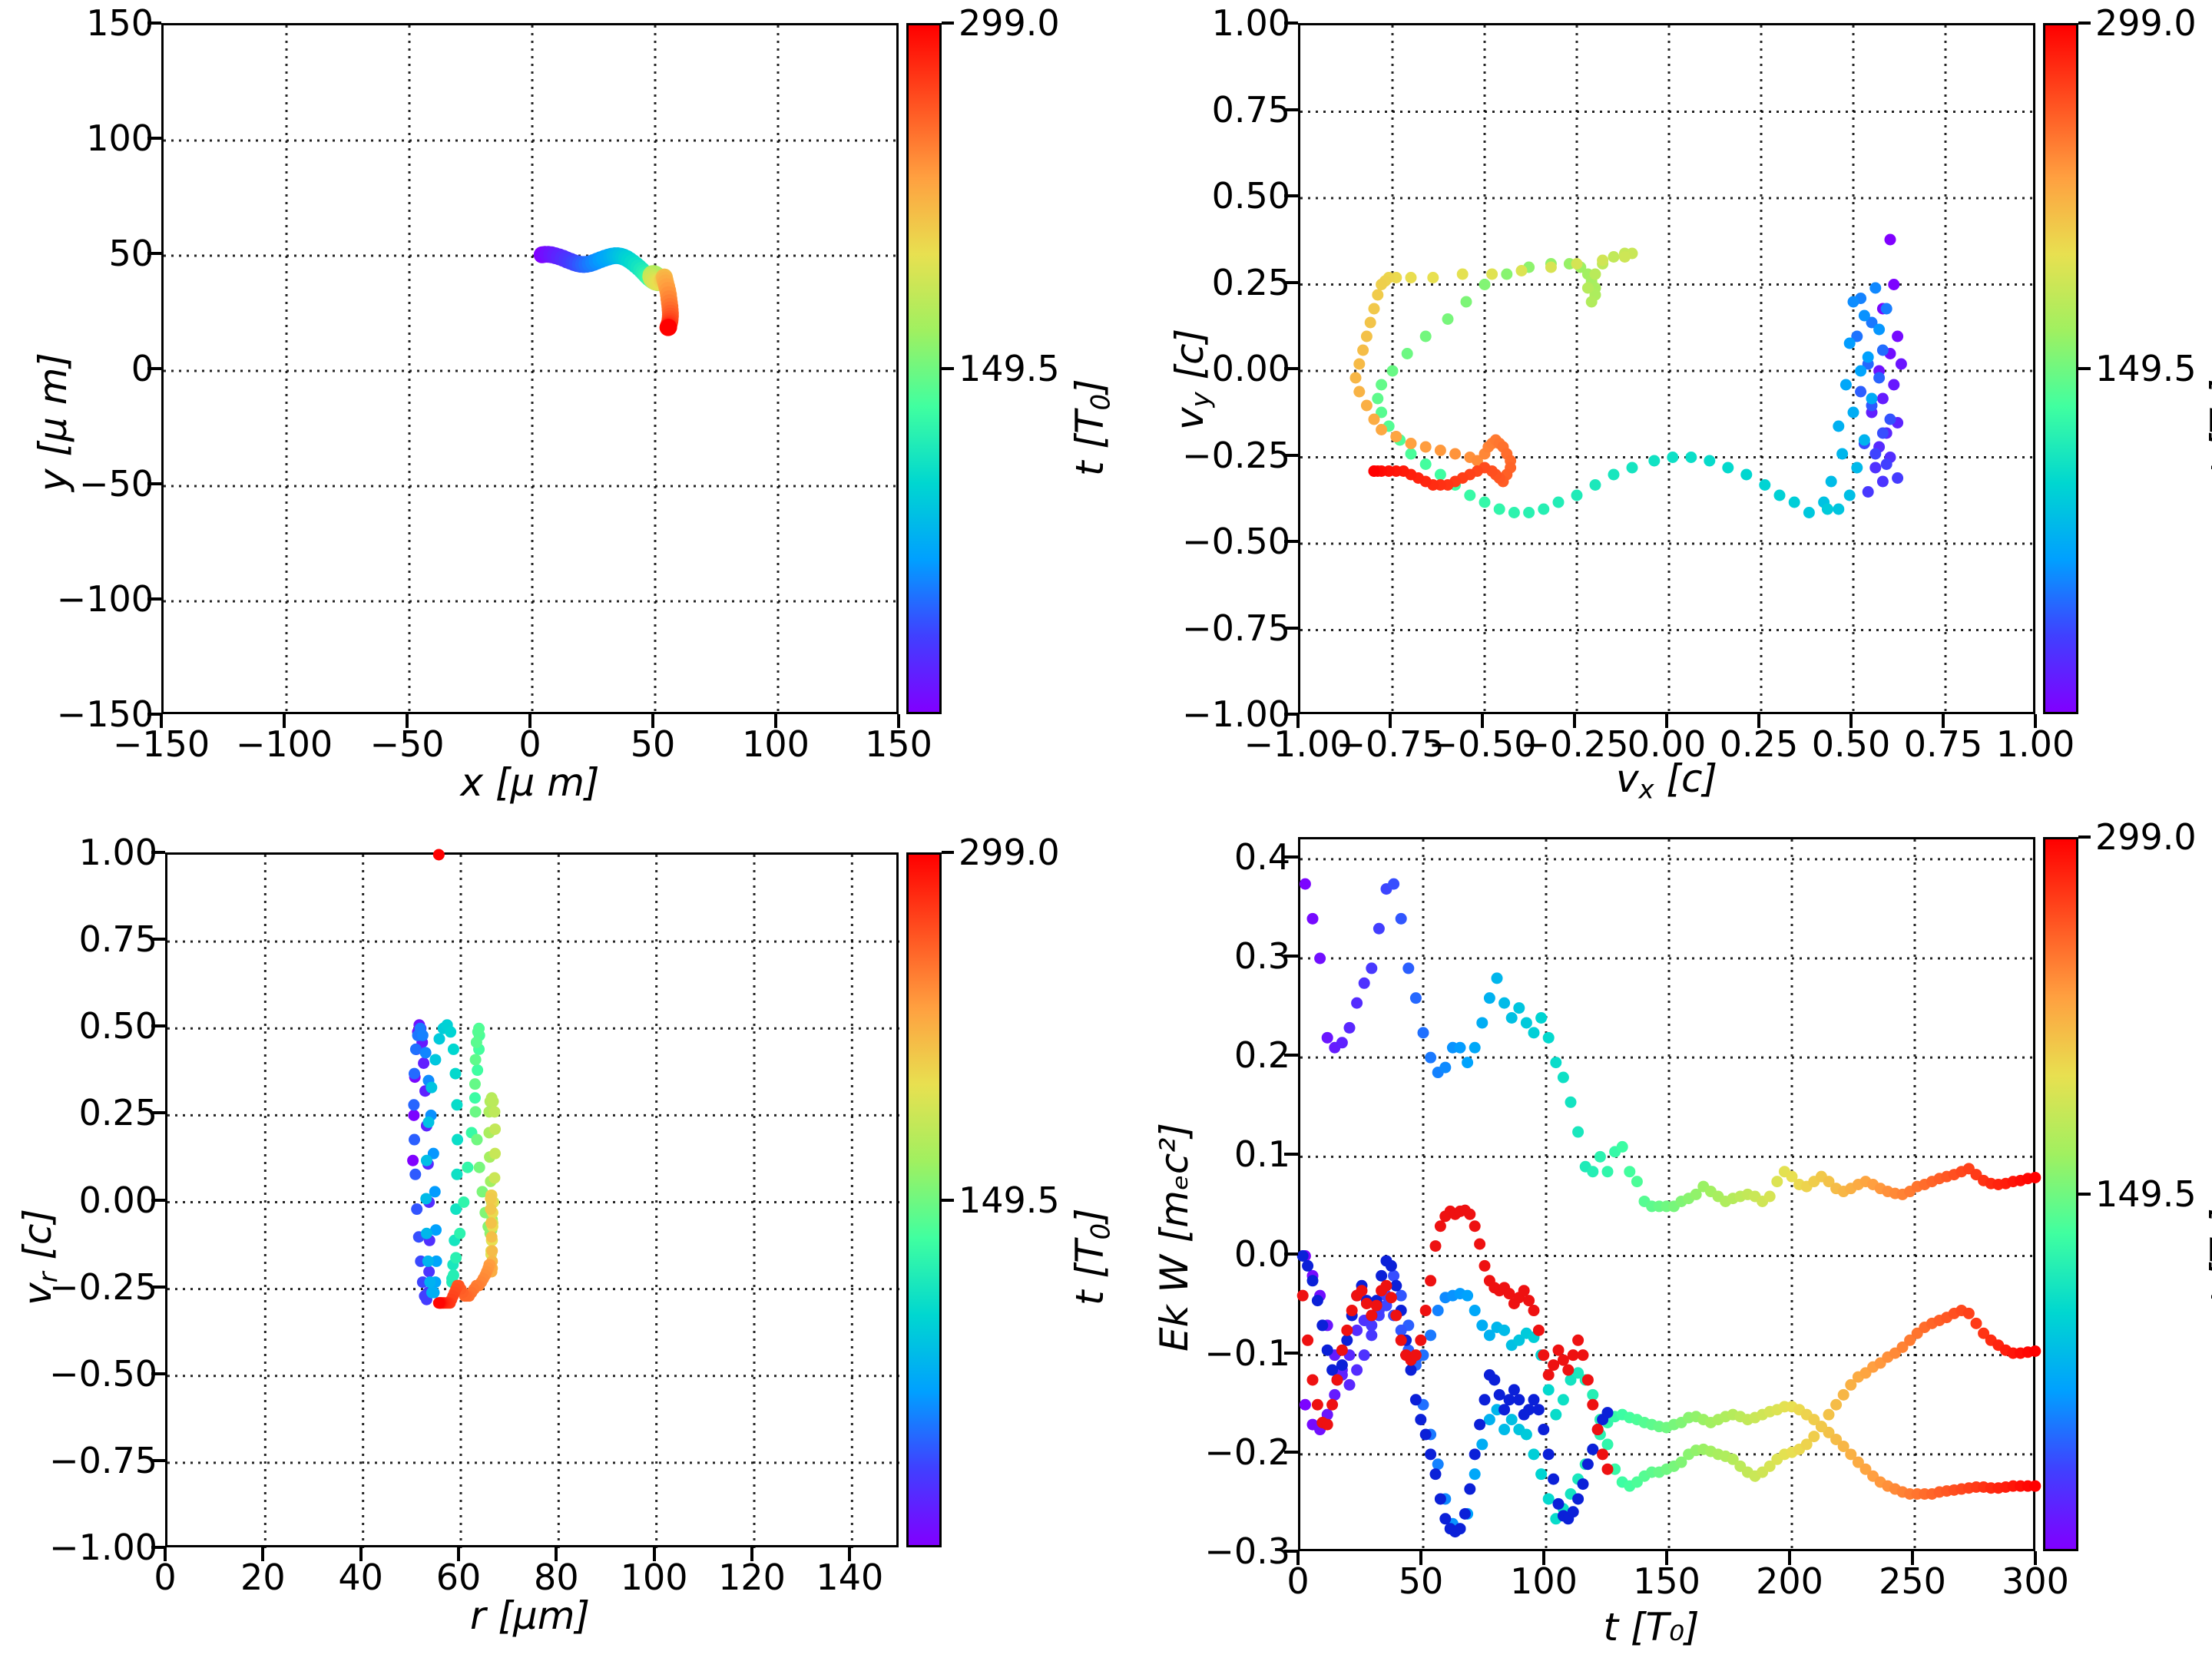  Describe the element at coordinates (1010, 23) in the screenshot. I see `panel-trajectory-colorbar-tick-0: 299.0` at that location.